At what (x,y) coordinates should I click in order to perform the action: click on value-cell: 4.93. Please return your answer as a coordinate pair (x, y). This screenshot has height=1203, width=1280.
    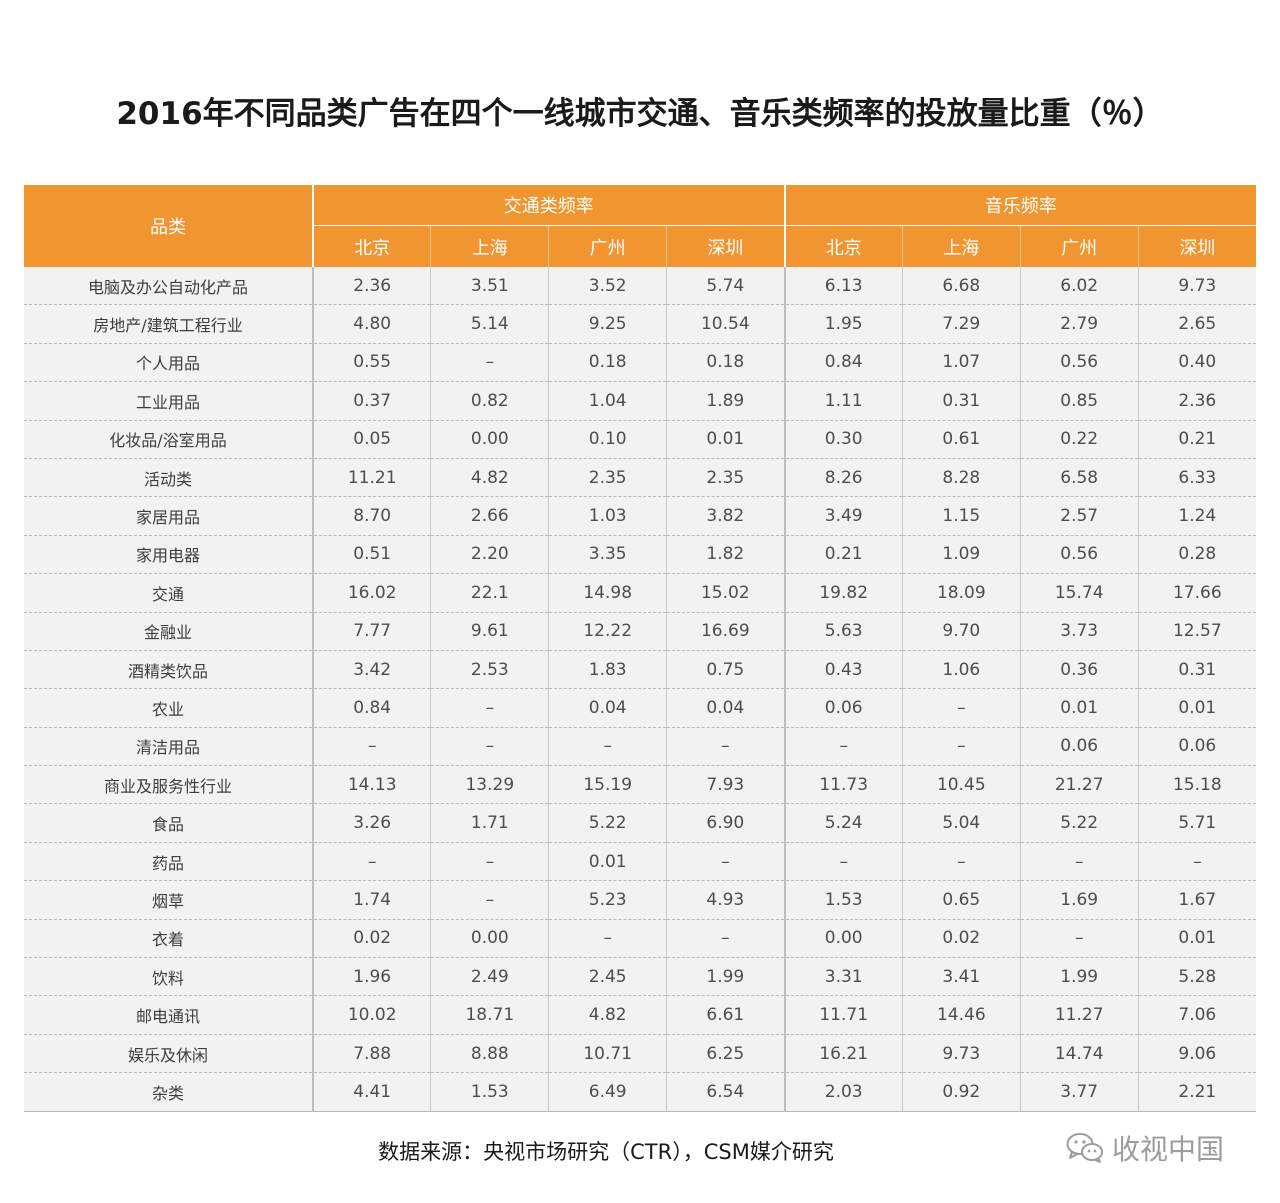
    Looking at the image, I should click on (726, 900).